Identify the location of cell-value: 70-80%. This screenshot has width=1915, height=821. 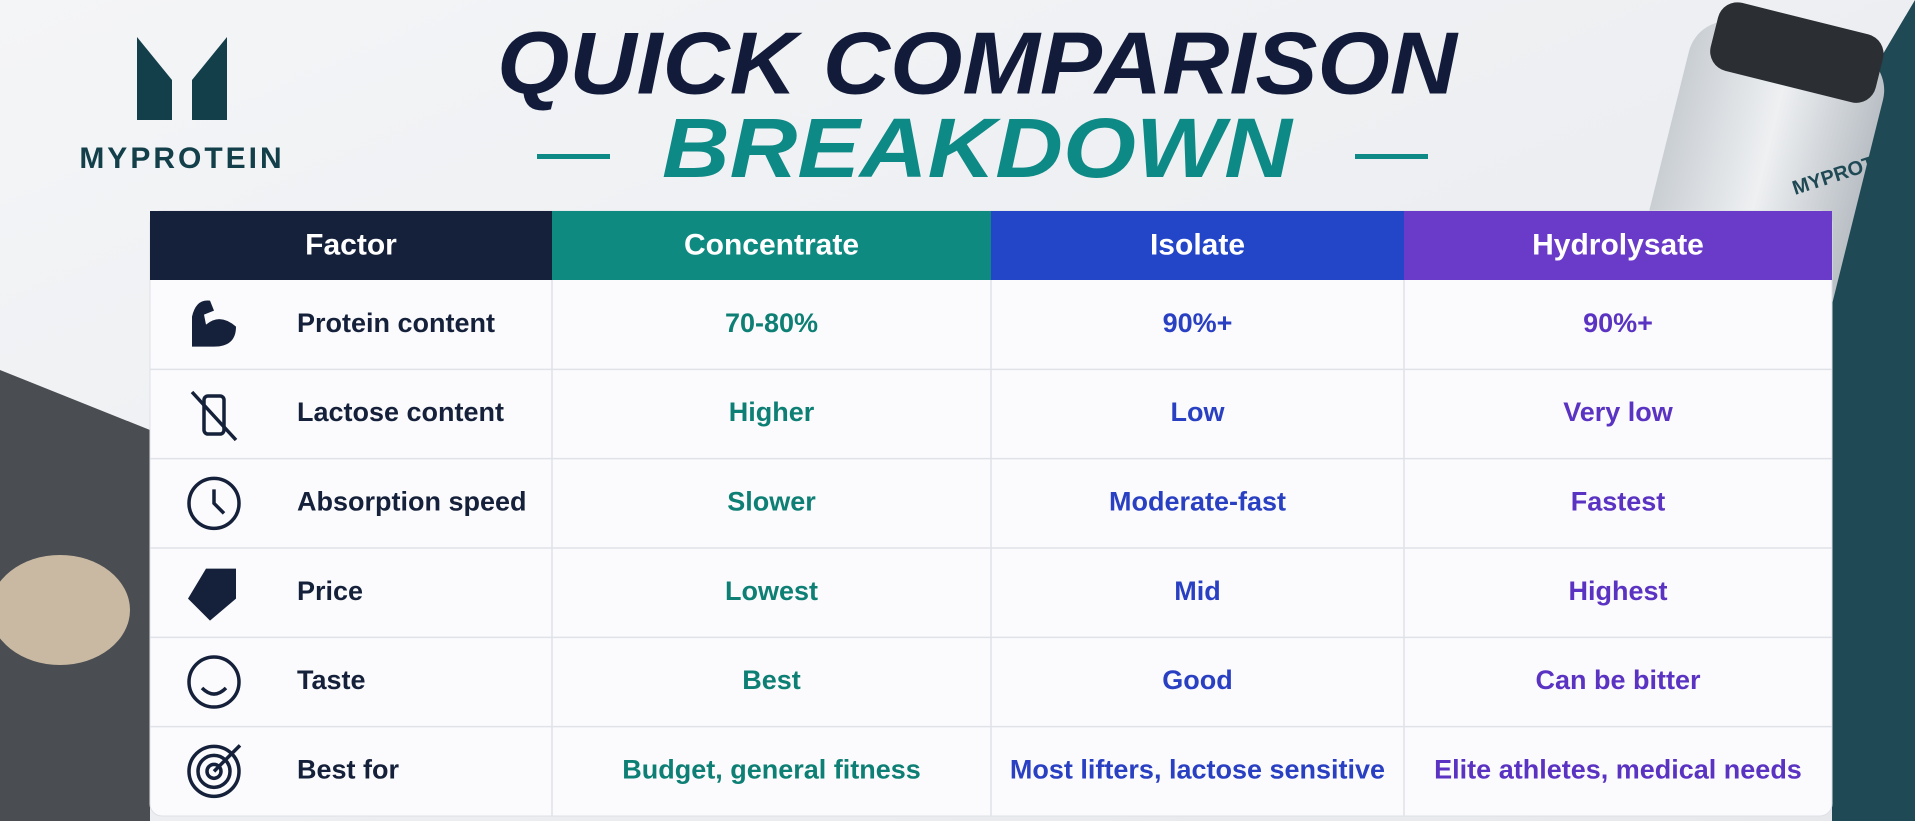
(771, 323).